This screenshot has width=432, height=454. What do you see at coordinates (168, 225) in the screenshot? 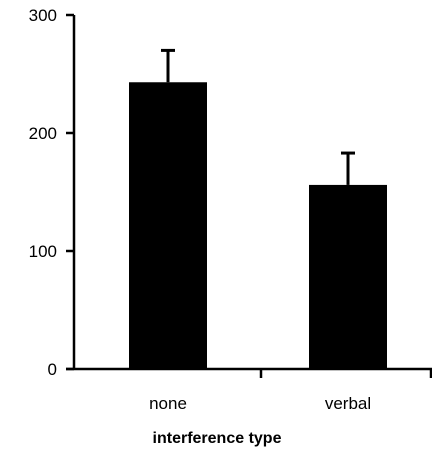
I see `bar-none` at bounding box center [168, 225].